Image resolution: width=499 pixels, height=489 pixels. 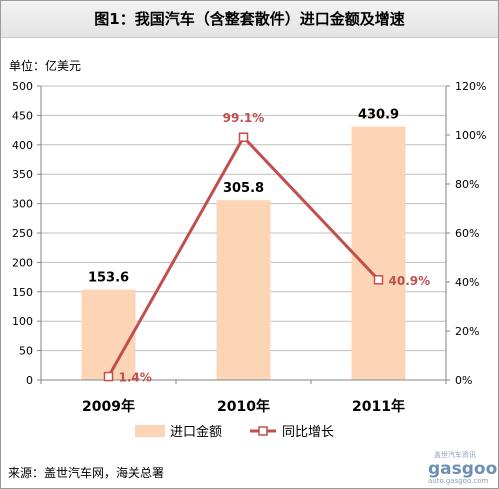 What do you see at coordinates (22, 292) in the screenshot?
I see `y-left-tick-label: 150` at bounding box center [22, 292].